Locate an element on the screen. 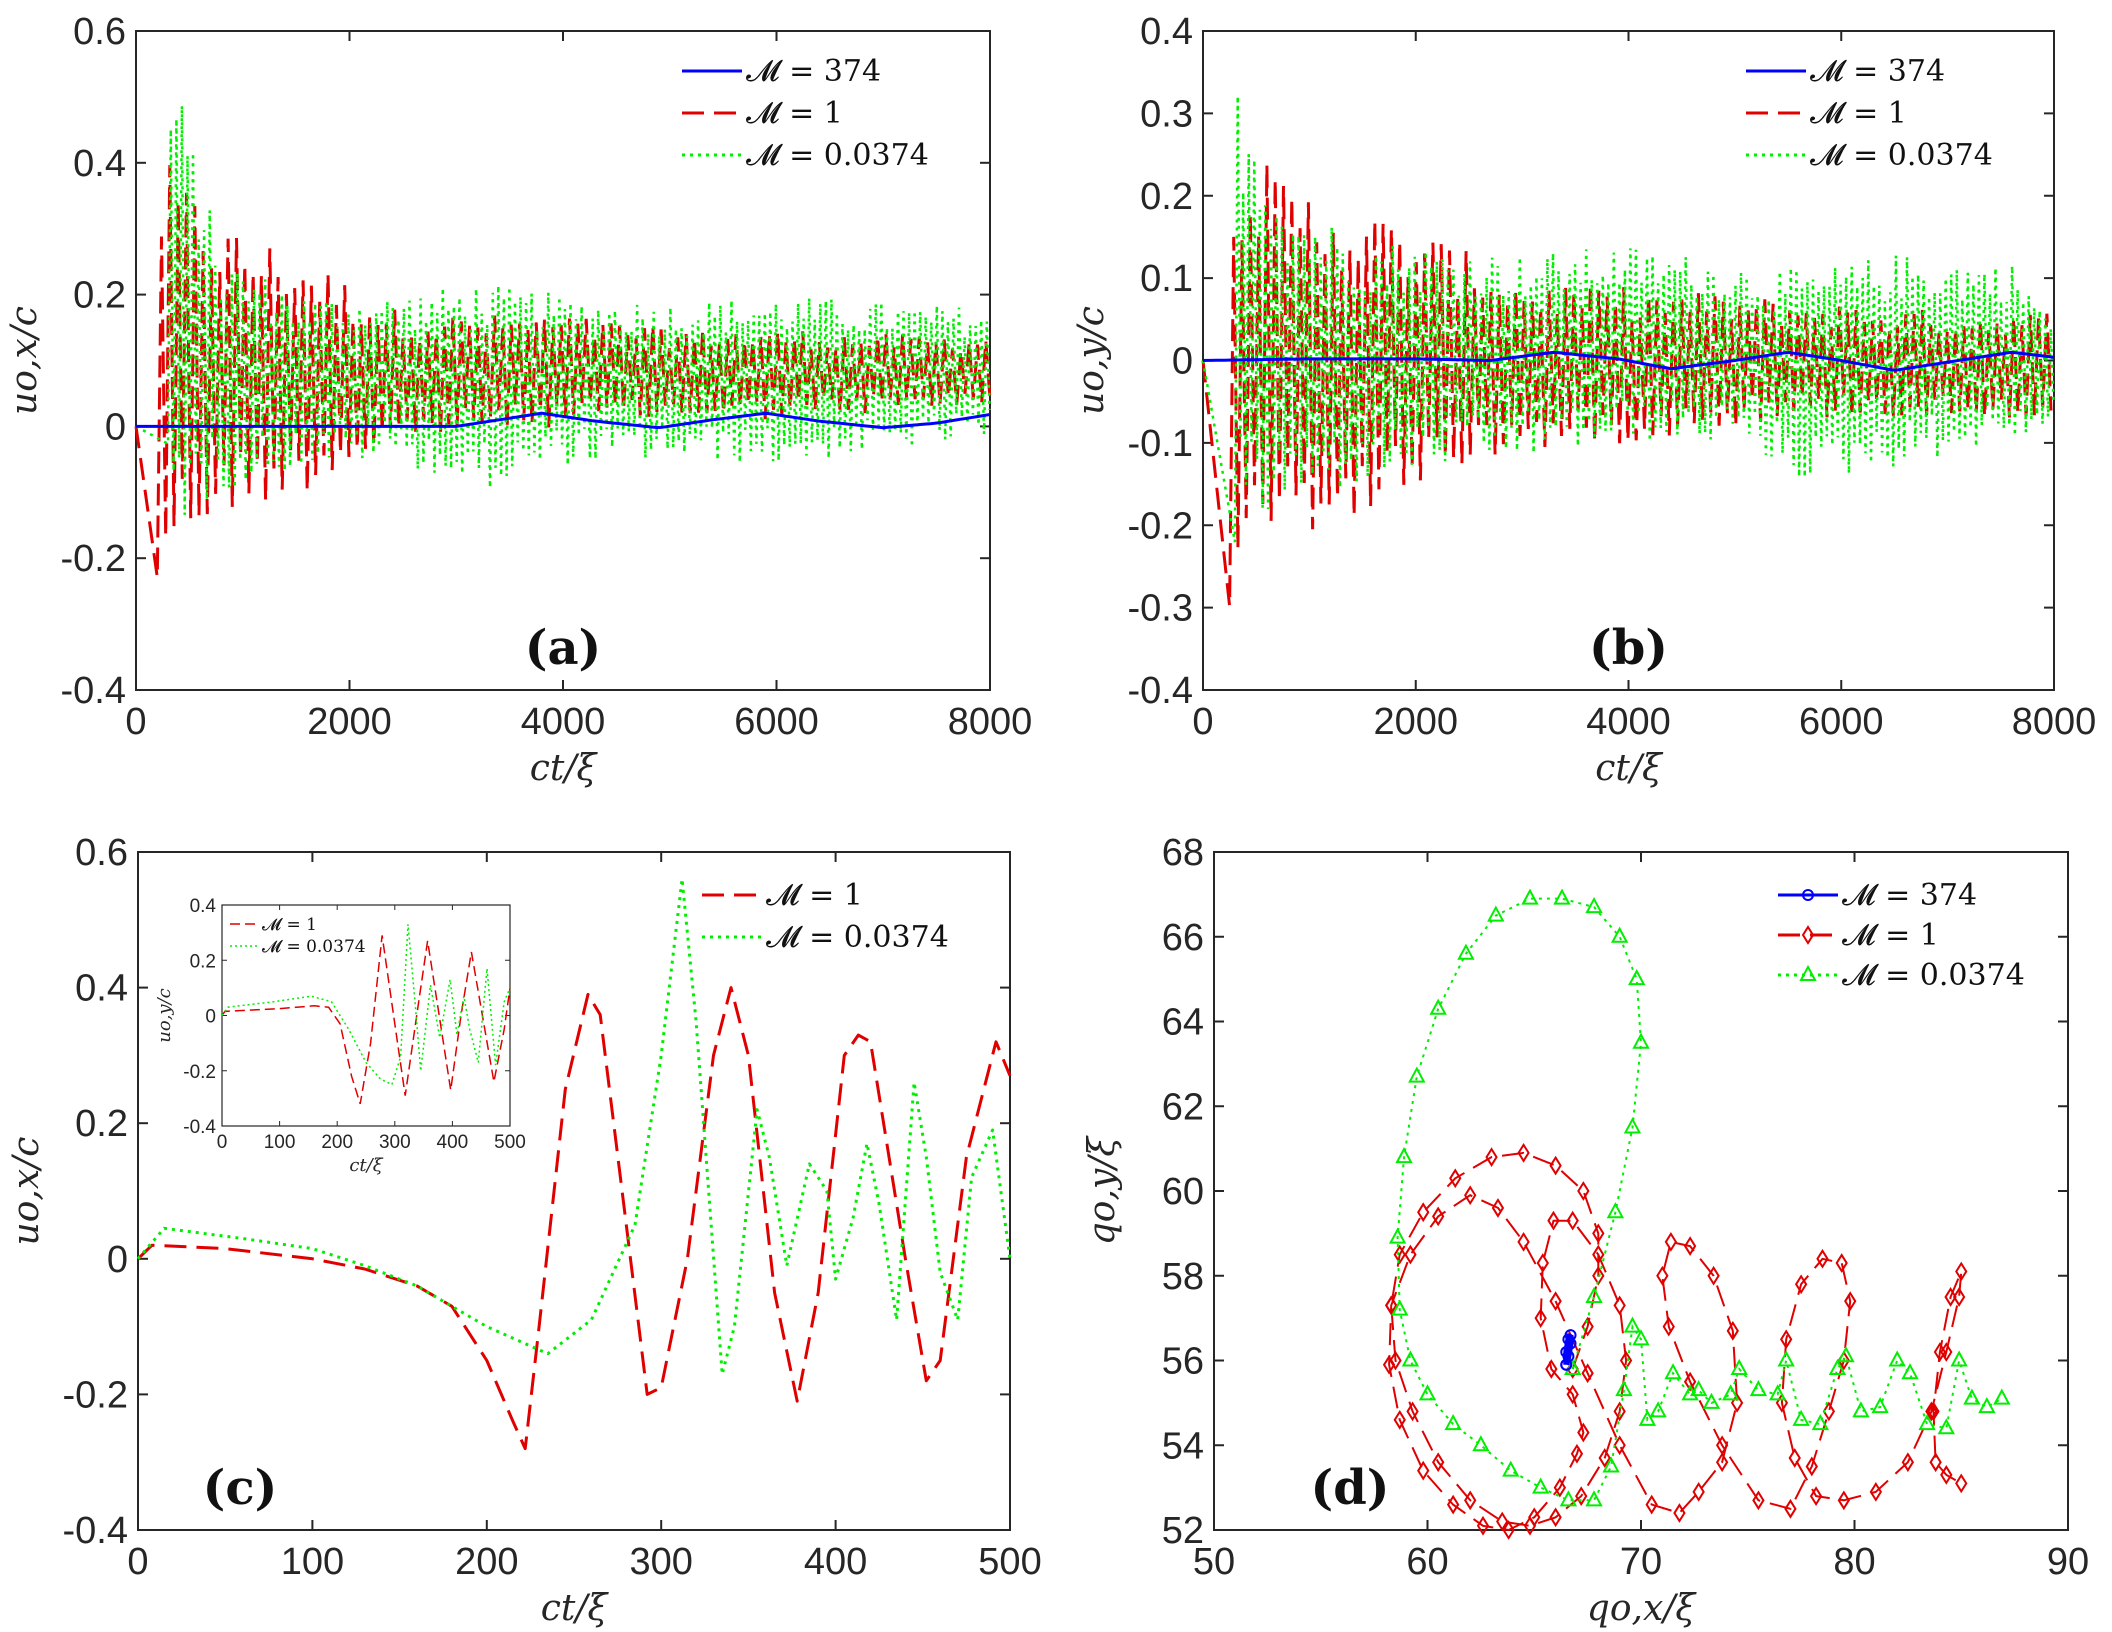 This screenshot has height=1632, width=2112. panel-label: (a) is located at coordinates (563, 648).